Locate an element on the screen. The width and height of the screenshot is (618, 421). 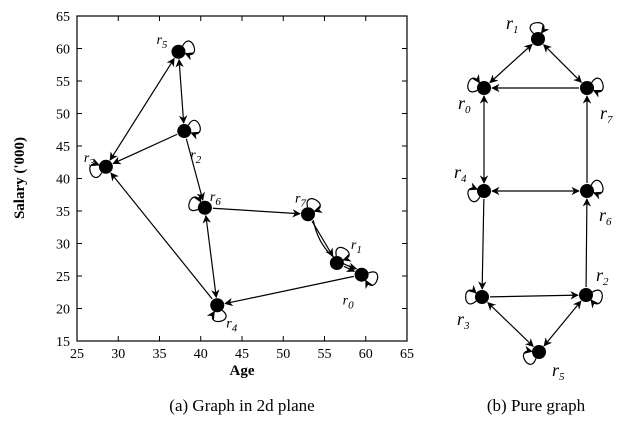
panel-b-nodes is located at coordinates (534, 195).